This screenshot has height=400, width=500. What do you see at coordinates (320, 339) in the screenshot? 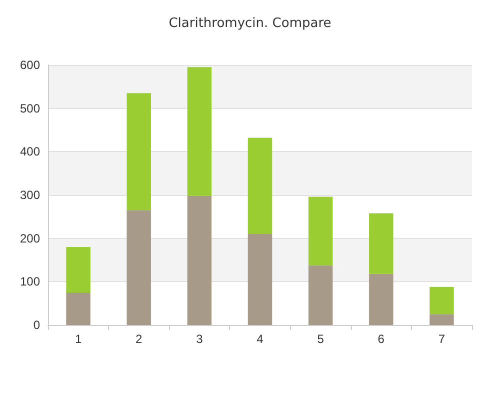
I see `x-tick-label: 5` at bounding box center [320, 339].